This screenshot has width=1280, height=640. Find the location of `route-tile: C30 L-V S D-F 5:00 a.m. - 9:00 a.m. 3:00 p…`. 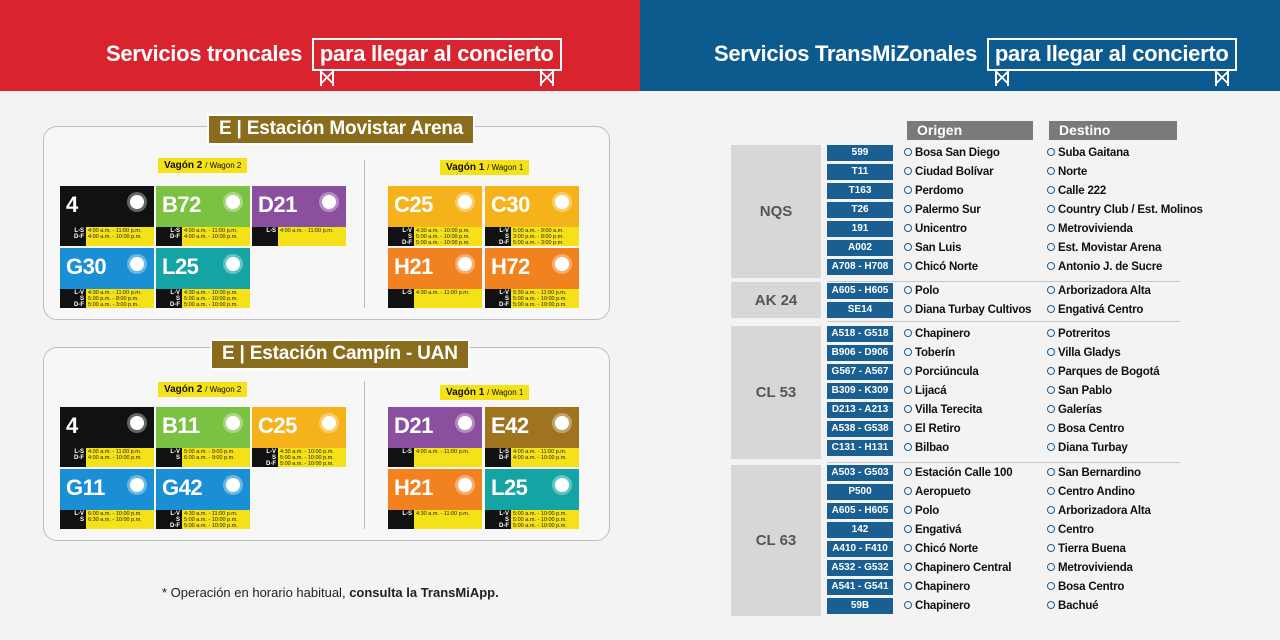

route-tile: C30 L-V S D-F 5:00 a.m. - 9:00 a.m. 3:00 p… is located at coordinates (532, 216).